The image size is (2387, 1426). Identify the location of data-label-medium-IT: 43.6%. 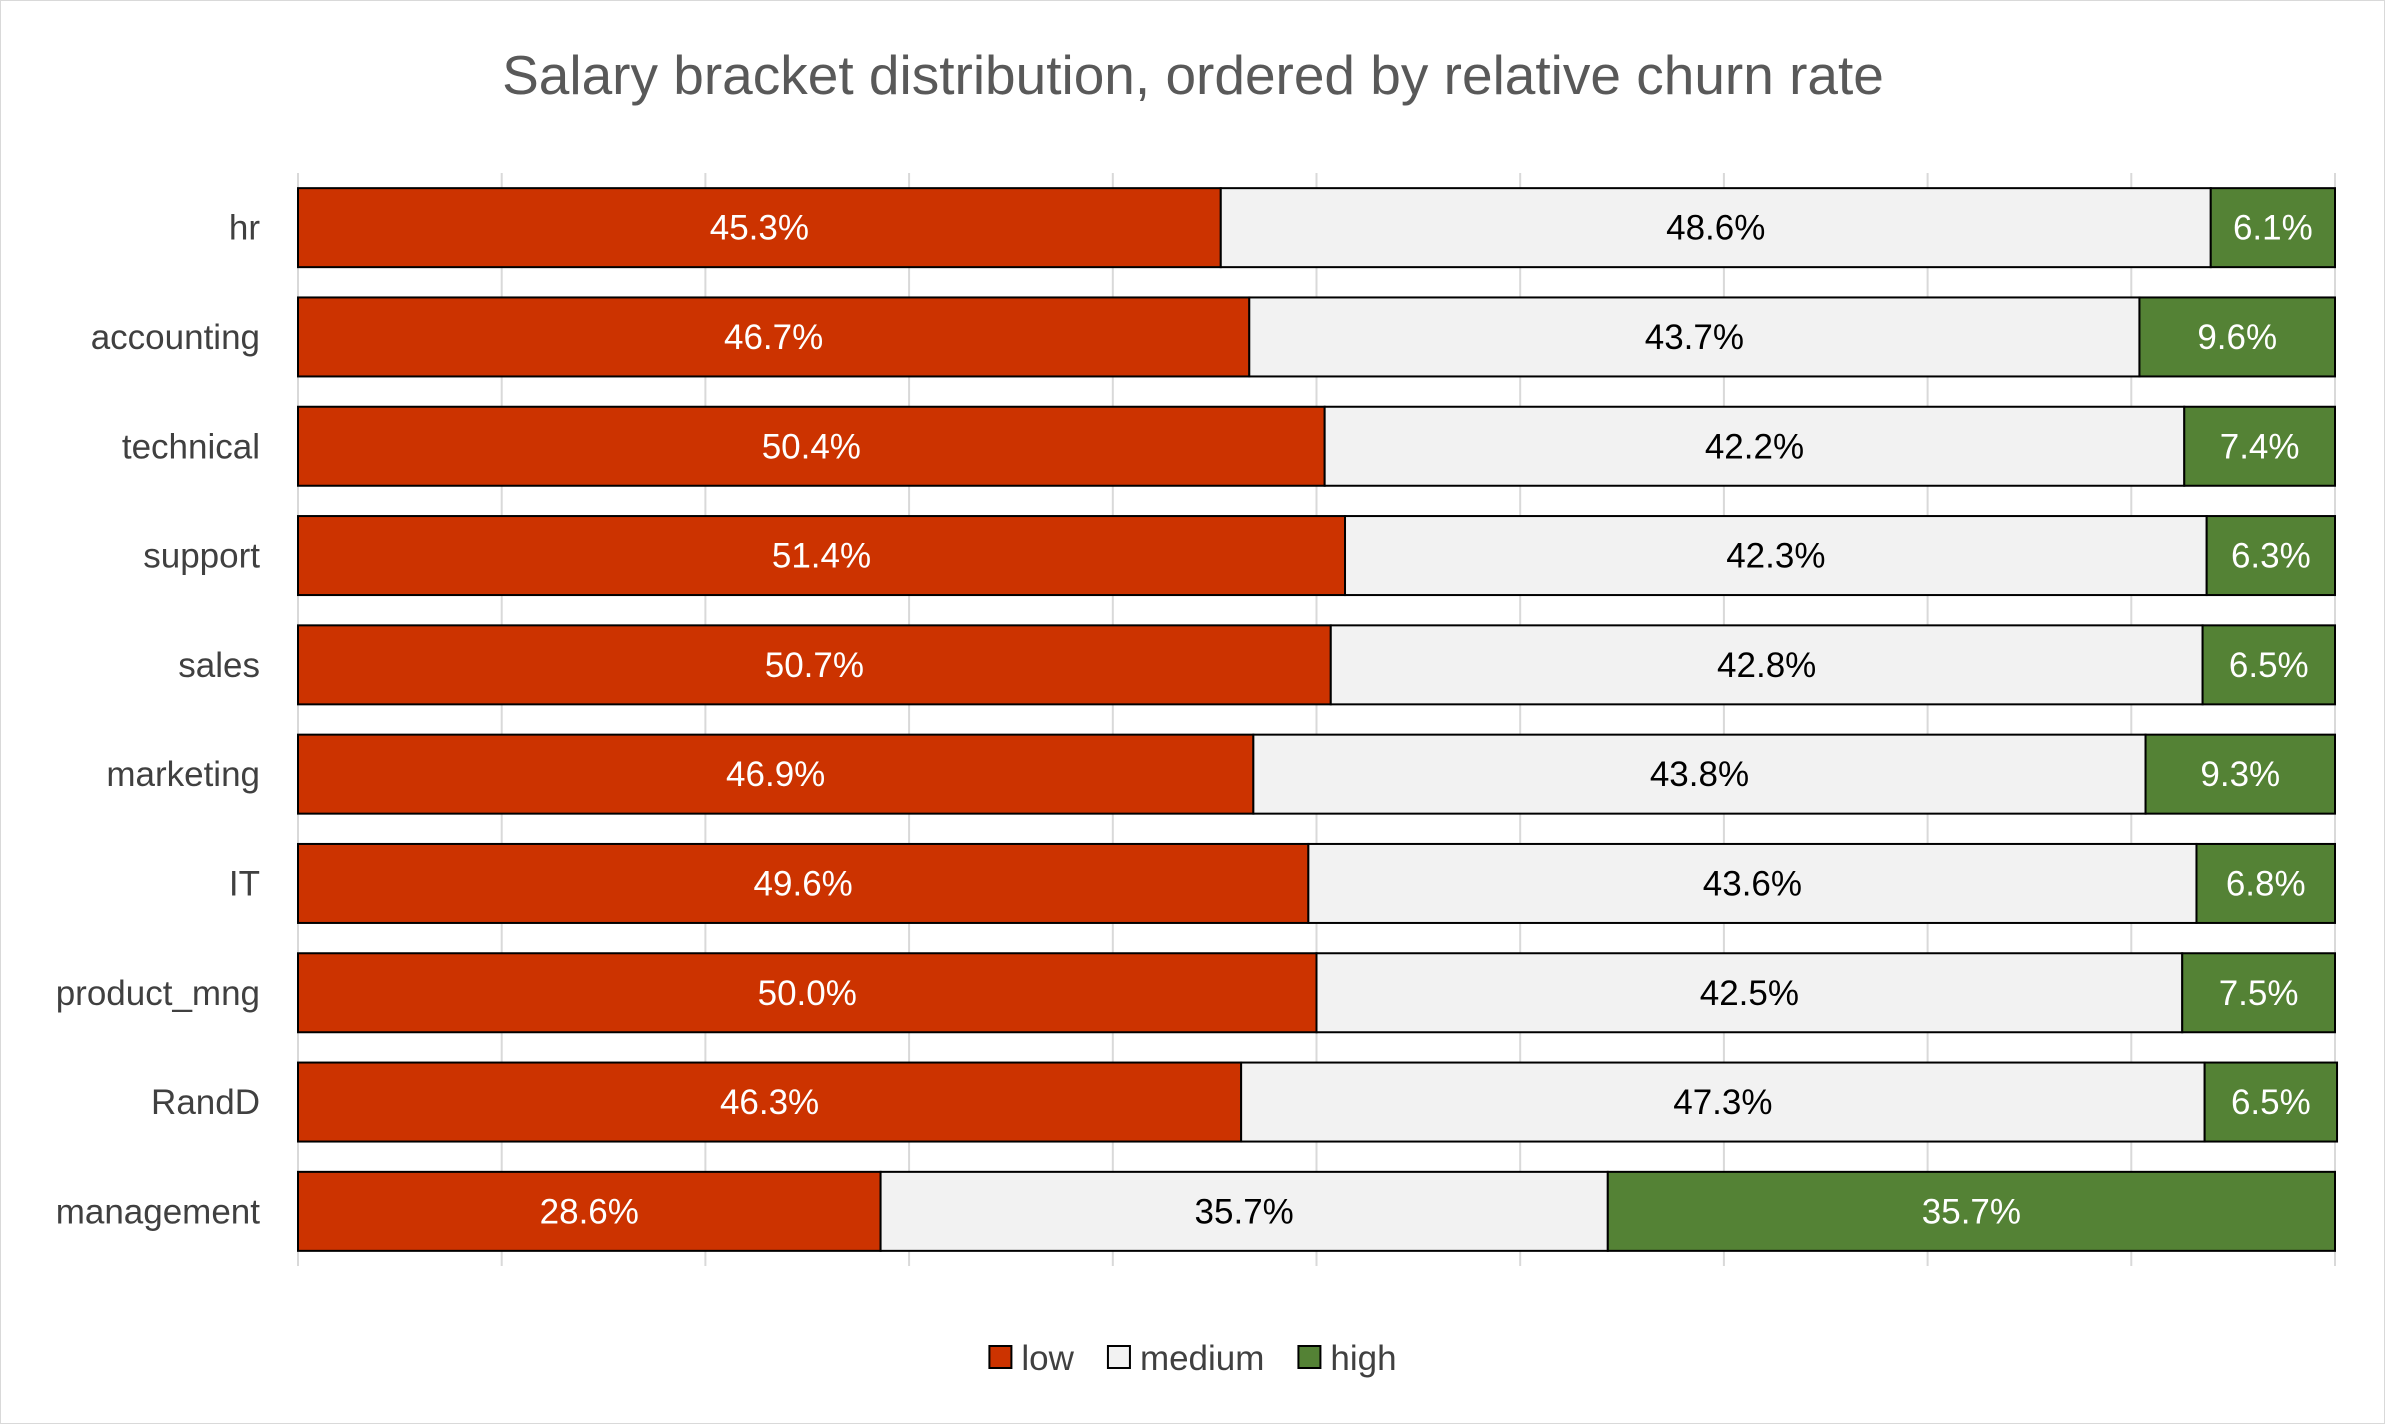
(1752, 883).